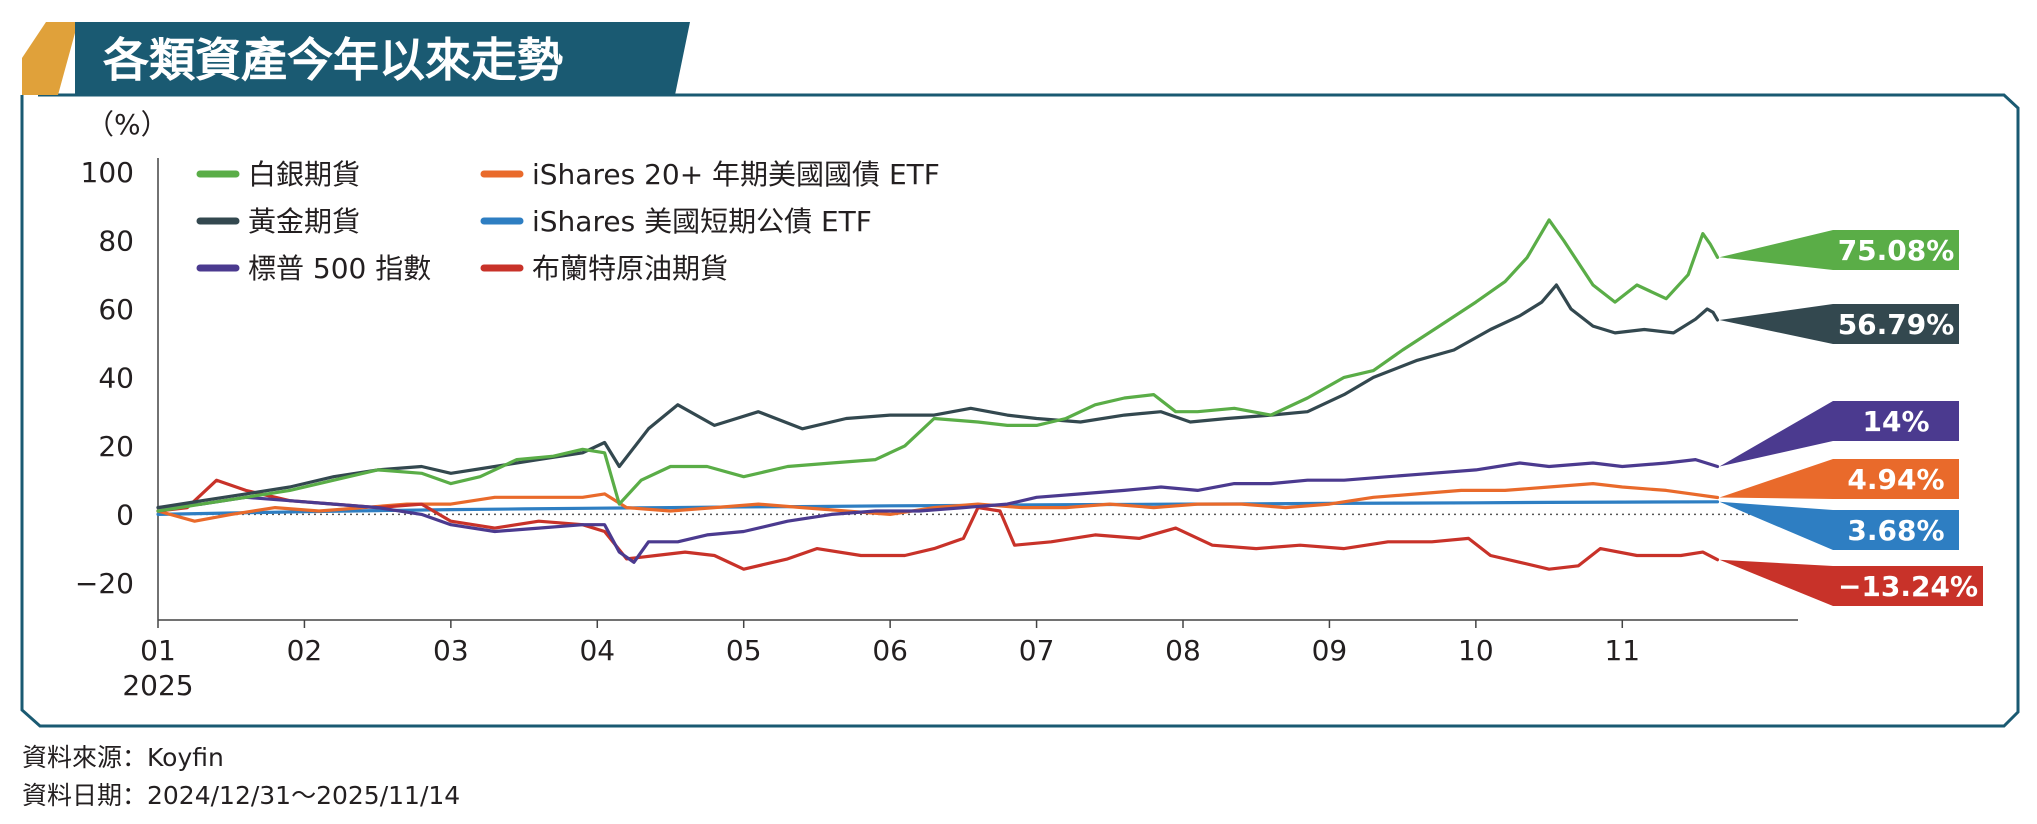 Image resolution: width=2037 pixels, height=824 pixels. I want to click on x-tick-label: 01, so click(158, 650).